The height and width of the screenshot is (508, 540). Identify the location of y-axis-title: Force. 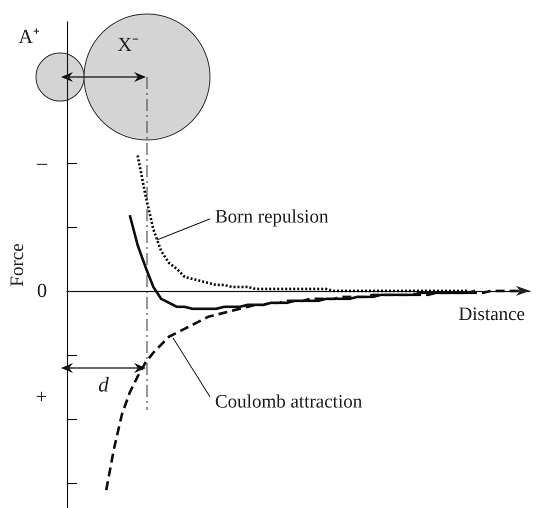
(17, 265).